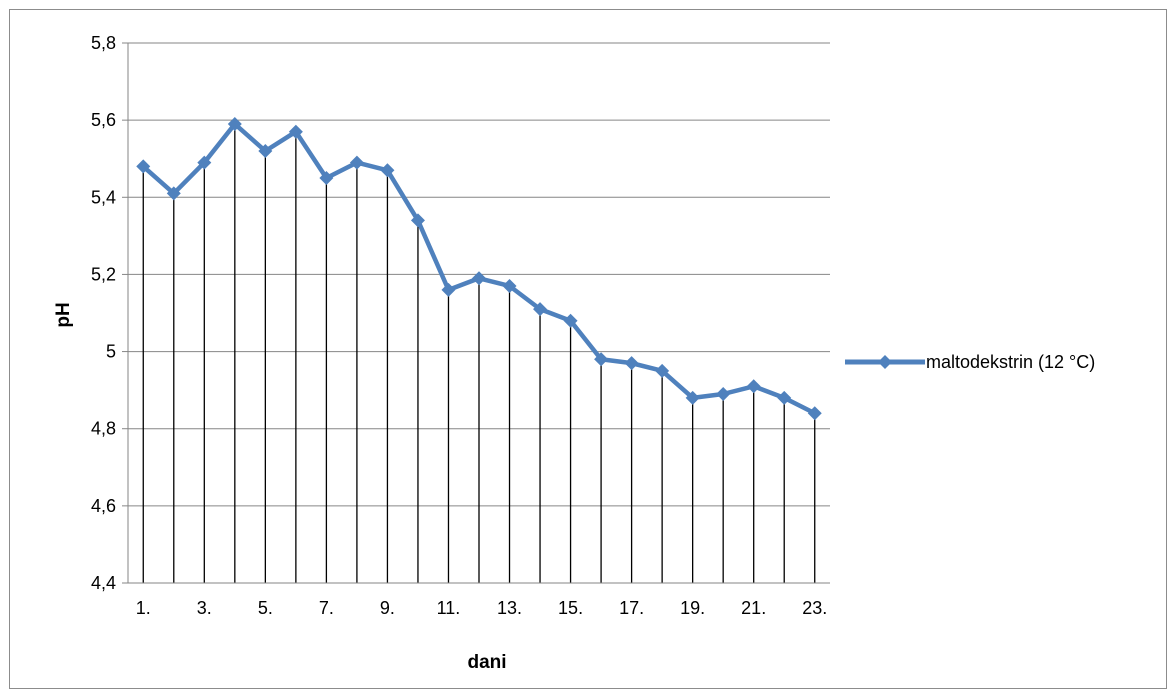  Describe the element at coordinates (63, 314) in the screenshot. I see `y-axis-title: pH` at that location.